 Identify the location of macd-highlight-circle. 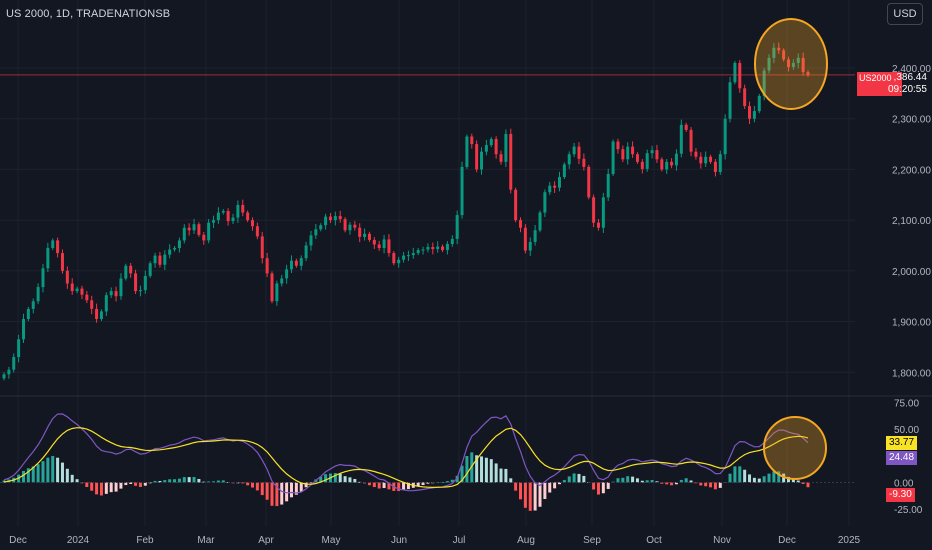
(795, 448).